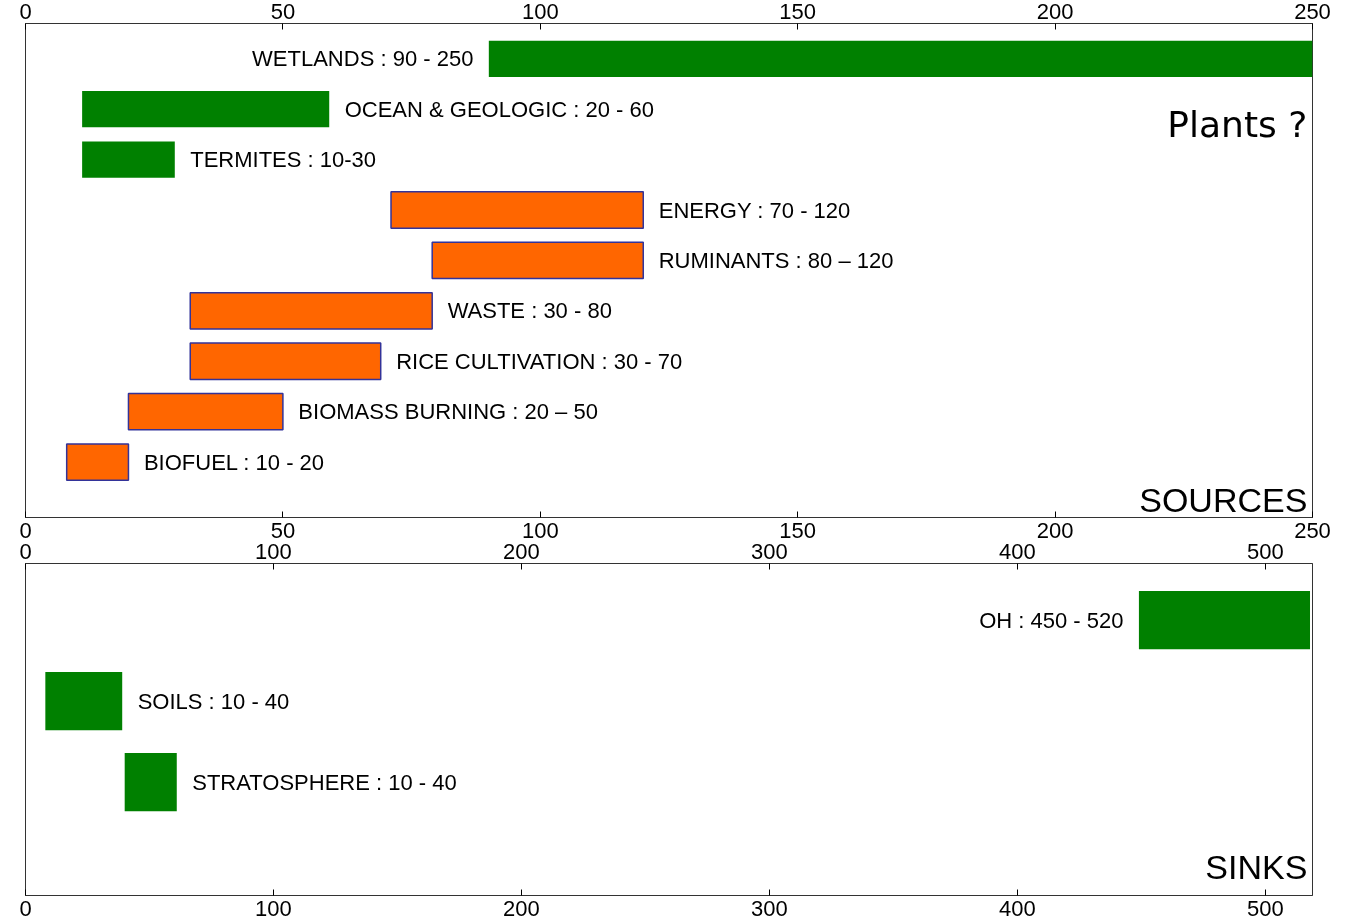 This screenshot has width=1348, height=918. I want to click on x-tick-label: 400, so click(1017, 551).